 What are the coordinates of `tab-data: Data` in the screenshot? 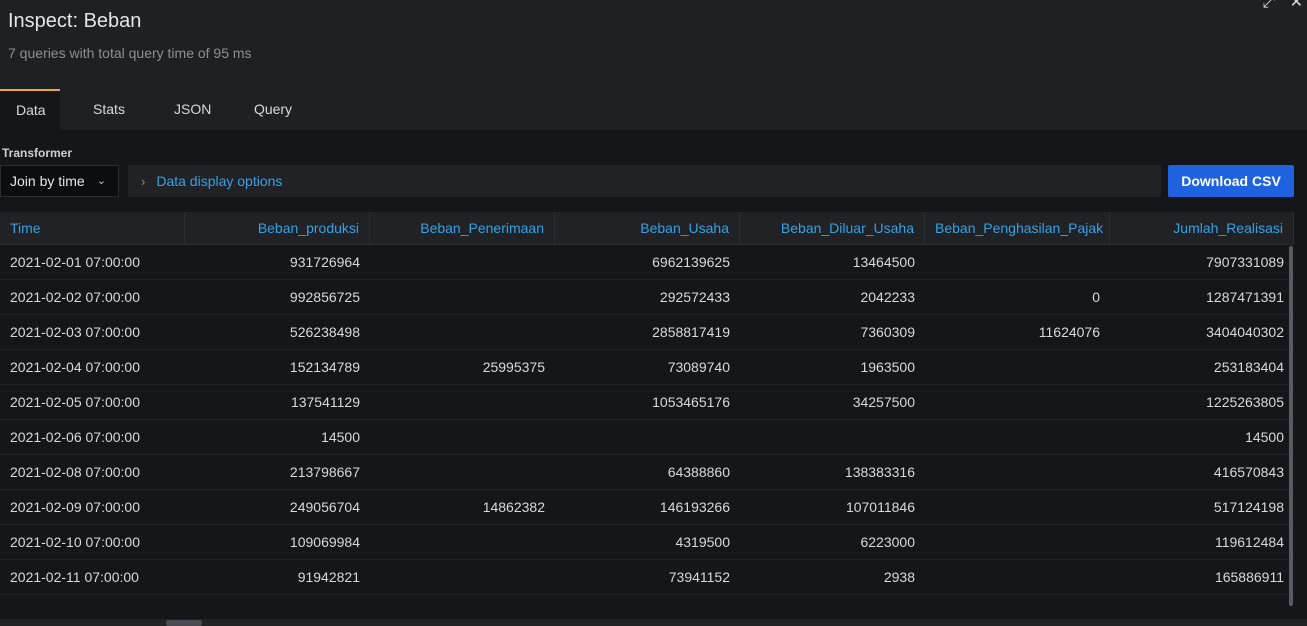 It's located at (30, 109).